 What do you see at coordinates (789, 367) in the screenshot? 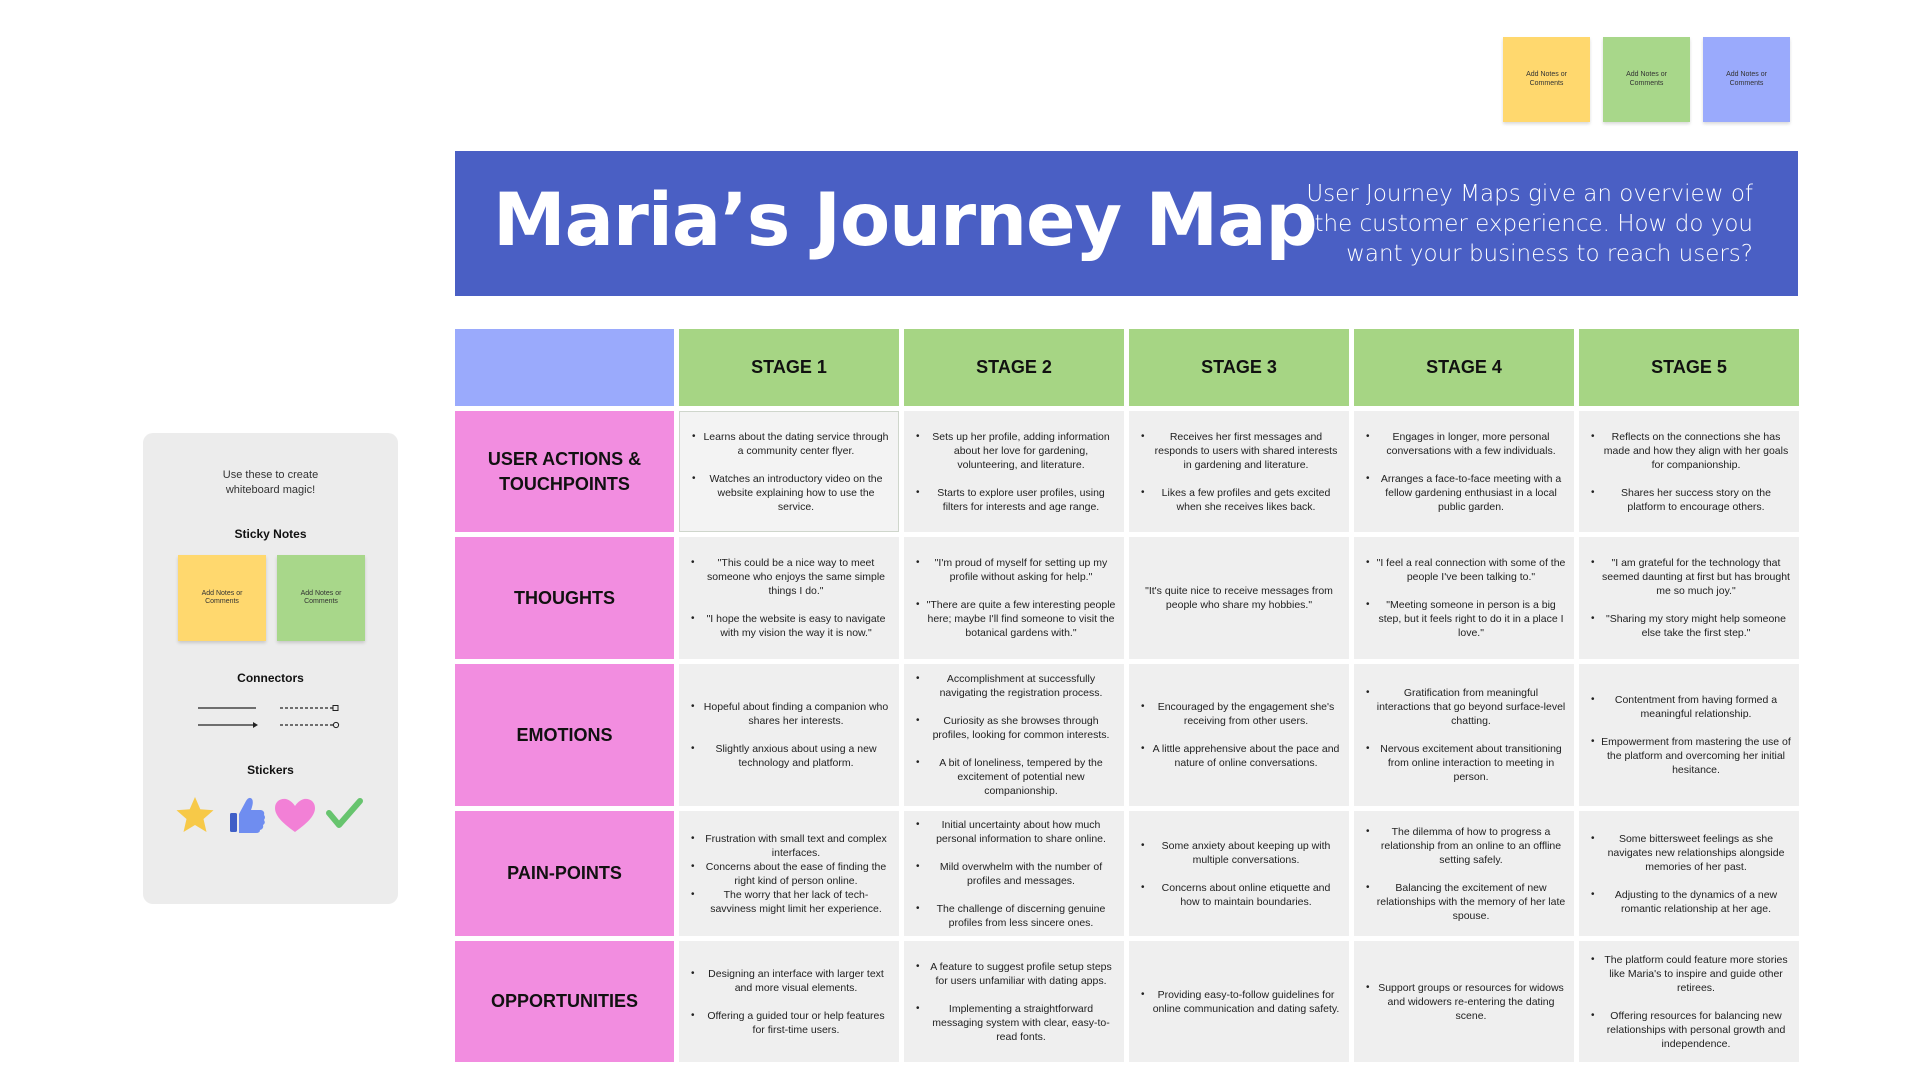
I see `stage-header-1: STAGE 1` at bounding box center [789, 367].